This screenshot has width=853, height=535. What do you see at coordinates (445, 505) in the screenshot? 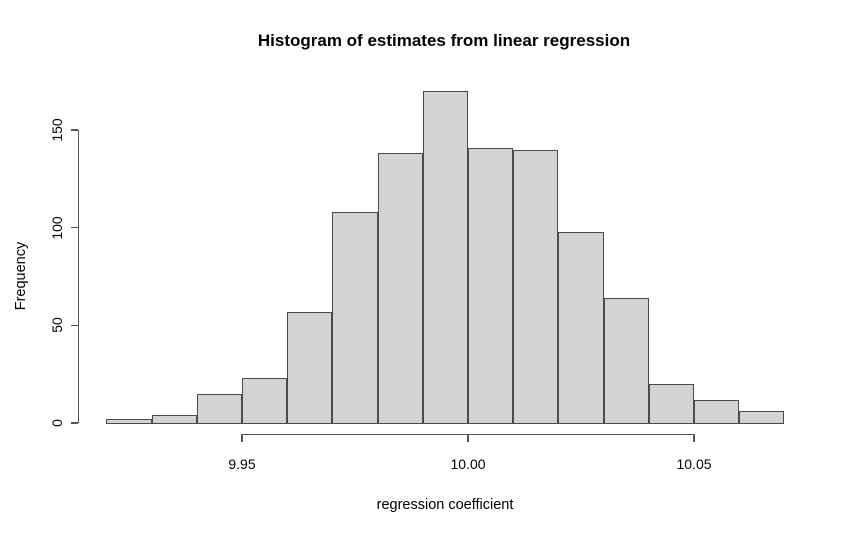
I see `x-axis-label: regression coefficient` at bounding box center [445, 505].